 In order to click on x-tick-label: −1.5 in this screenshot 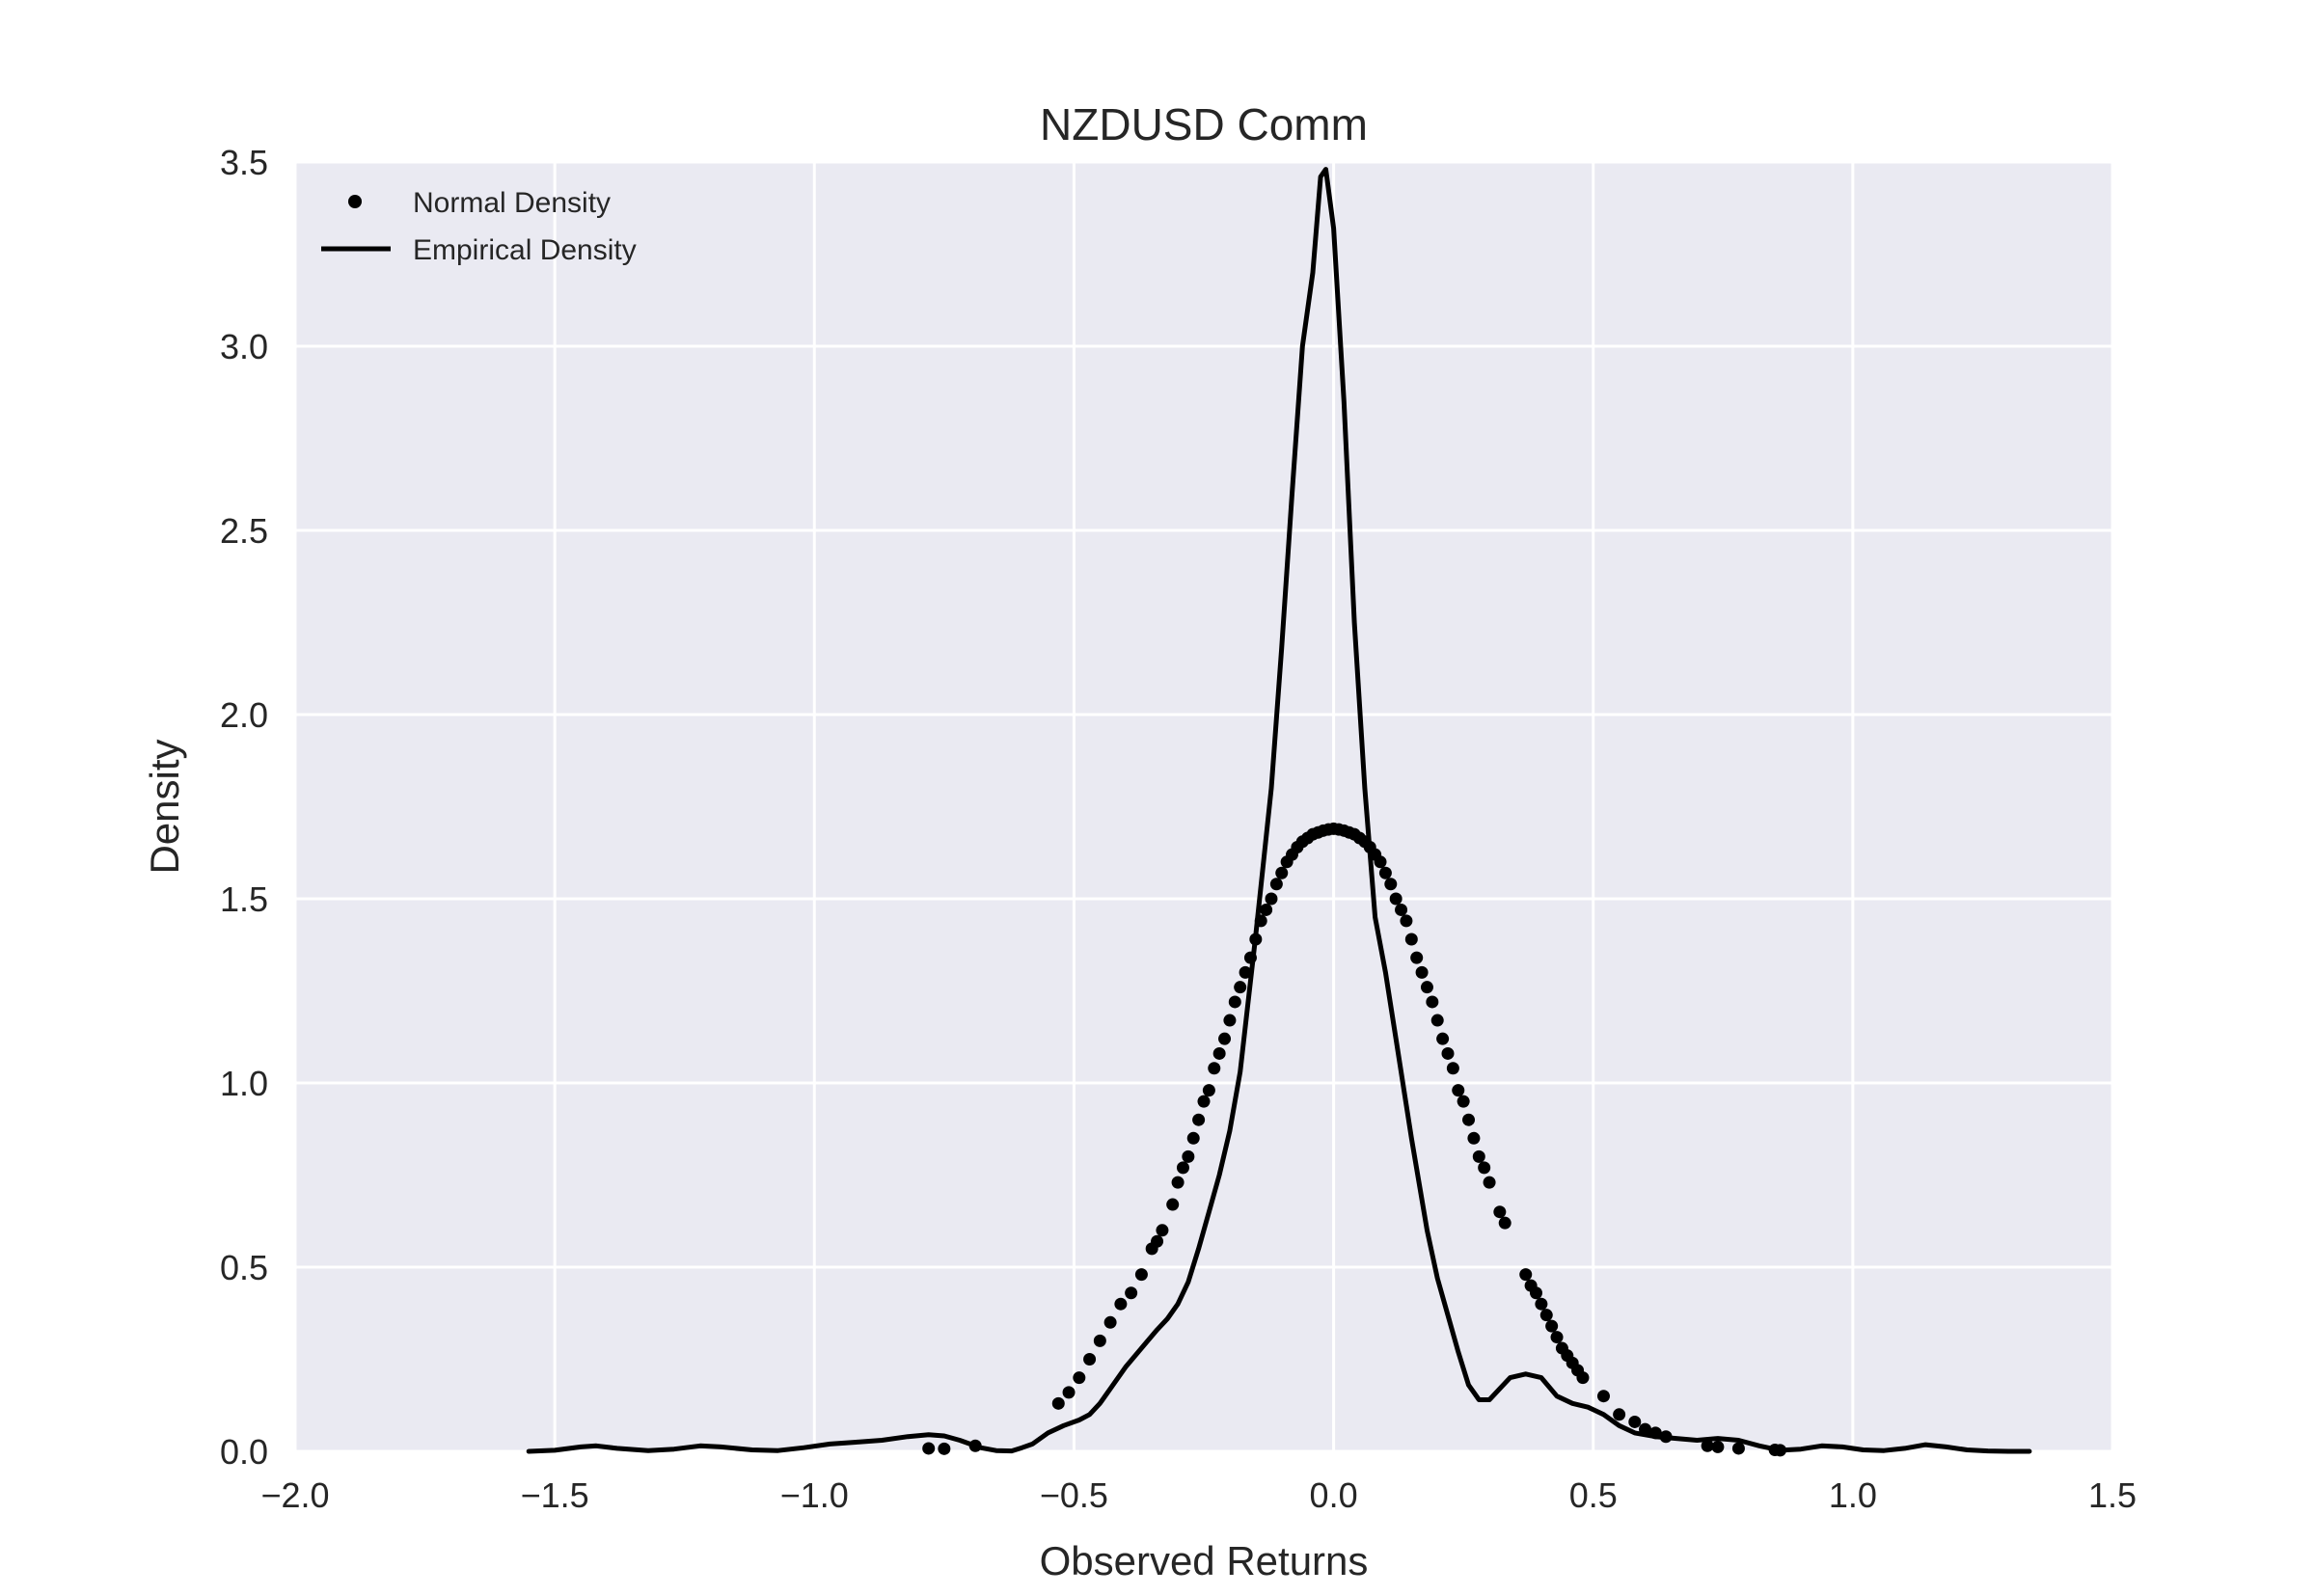, I will do `click(555, 1495)`.